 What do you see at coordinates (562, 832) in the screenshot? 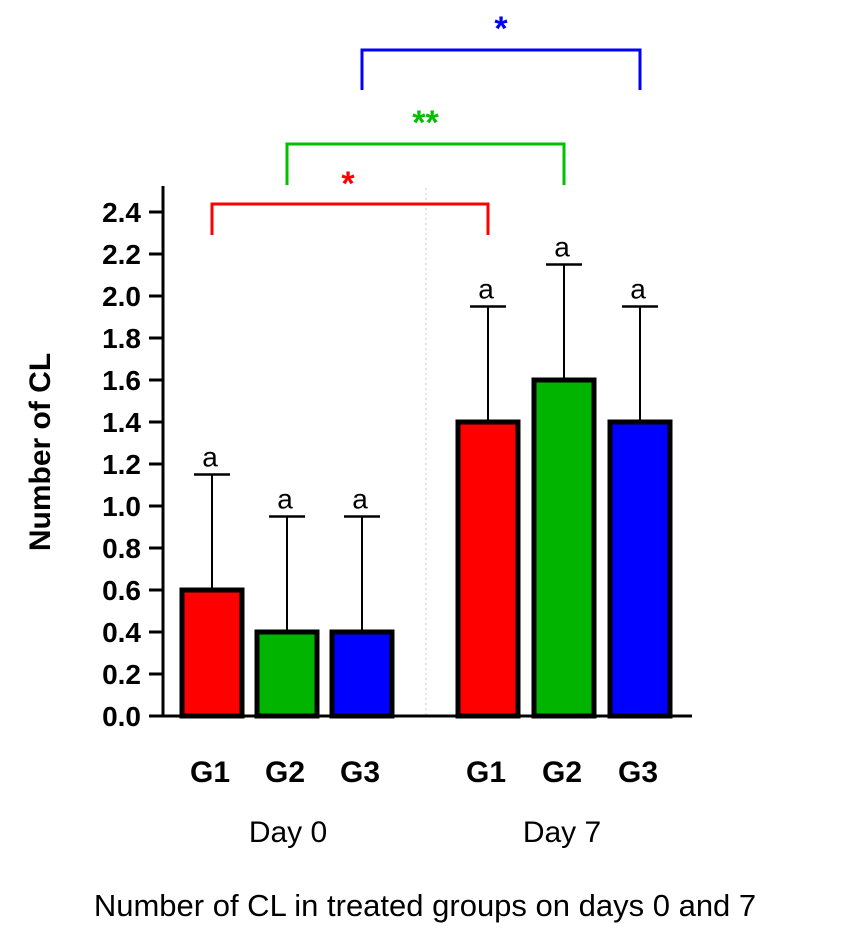
I see `group-label: Day 7` at bounding box center [562, 832].